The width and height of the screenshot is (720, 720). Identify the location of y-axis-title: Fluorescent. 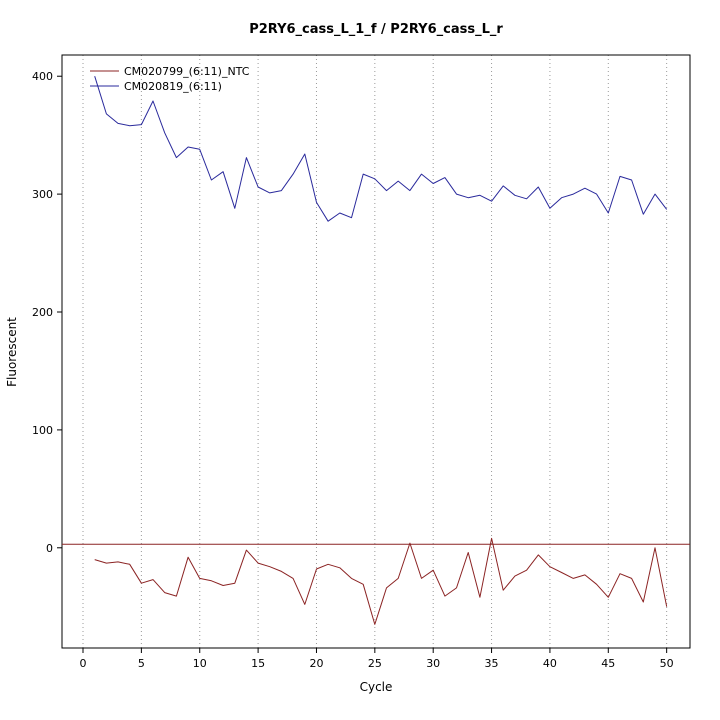
(12, 352).